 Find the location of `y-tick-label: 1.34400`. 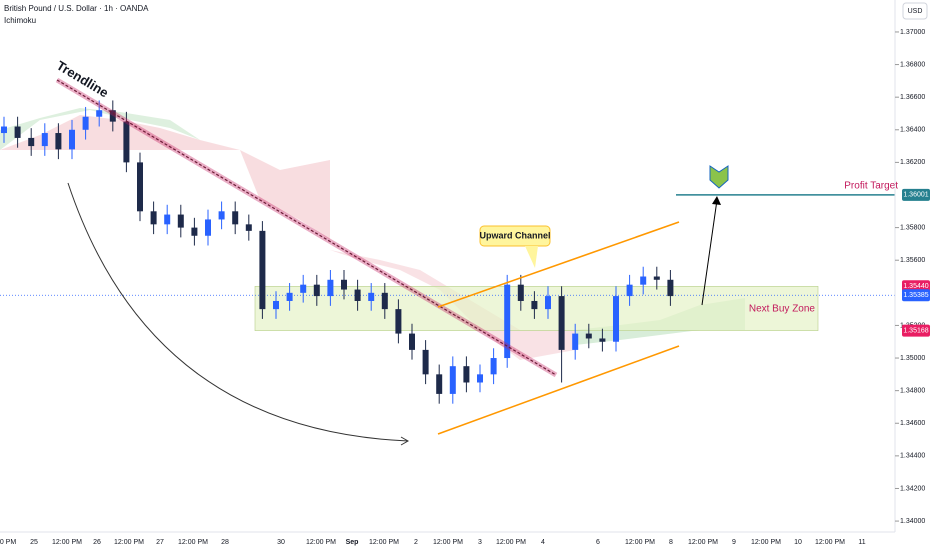

y-tick-label: 1.34400 is located at coordinates (912, 456).